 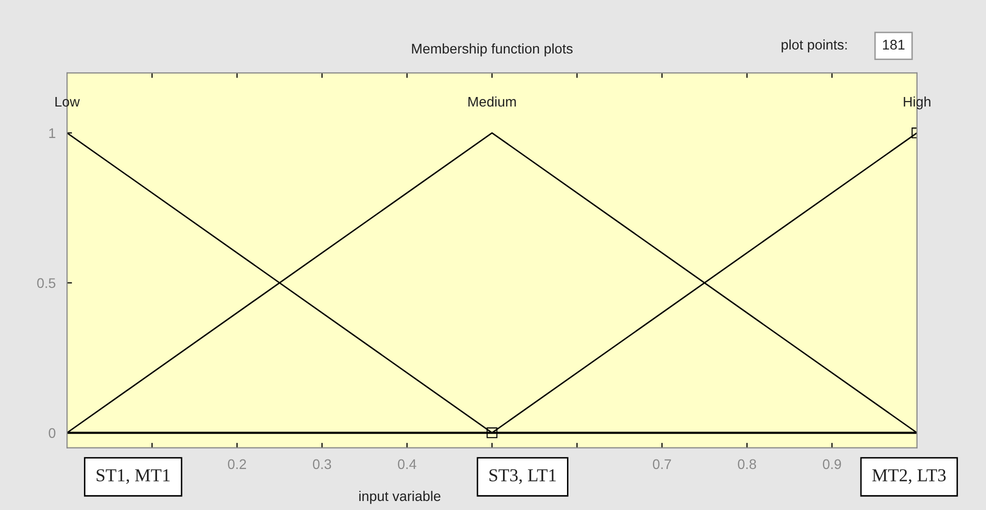 What do you see at coordinates (893, 45) in the screenshot?
I see `text: 181` at bounding box center [893, 45].